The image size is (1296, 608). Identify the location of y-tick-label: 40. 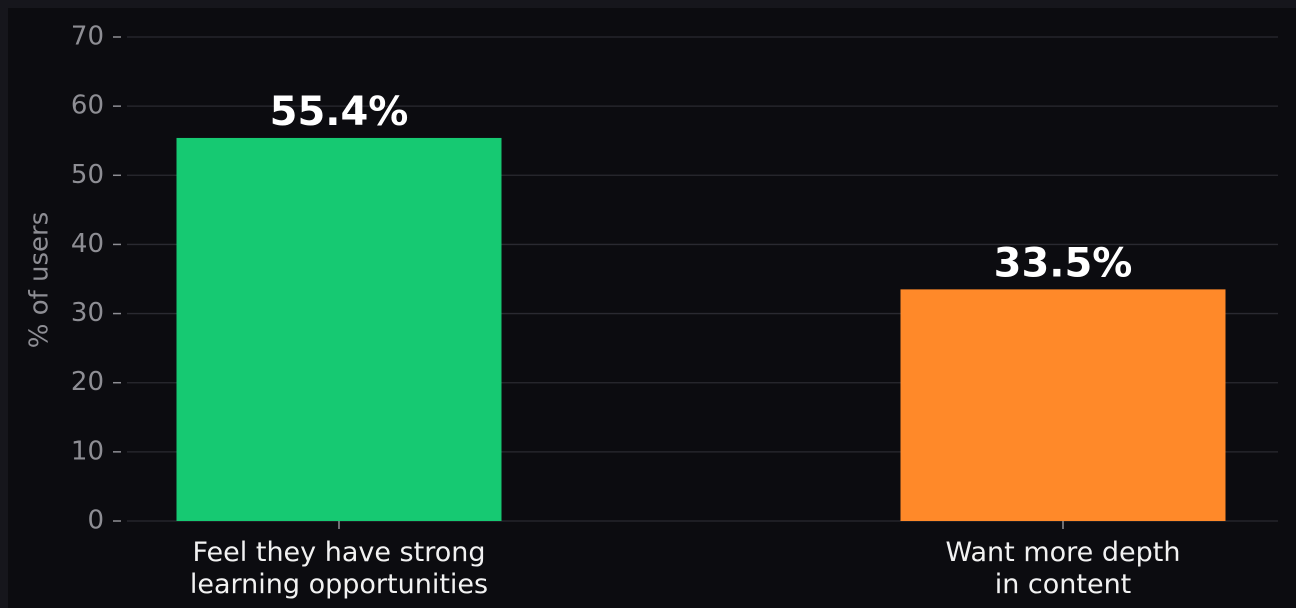
(87, 244).